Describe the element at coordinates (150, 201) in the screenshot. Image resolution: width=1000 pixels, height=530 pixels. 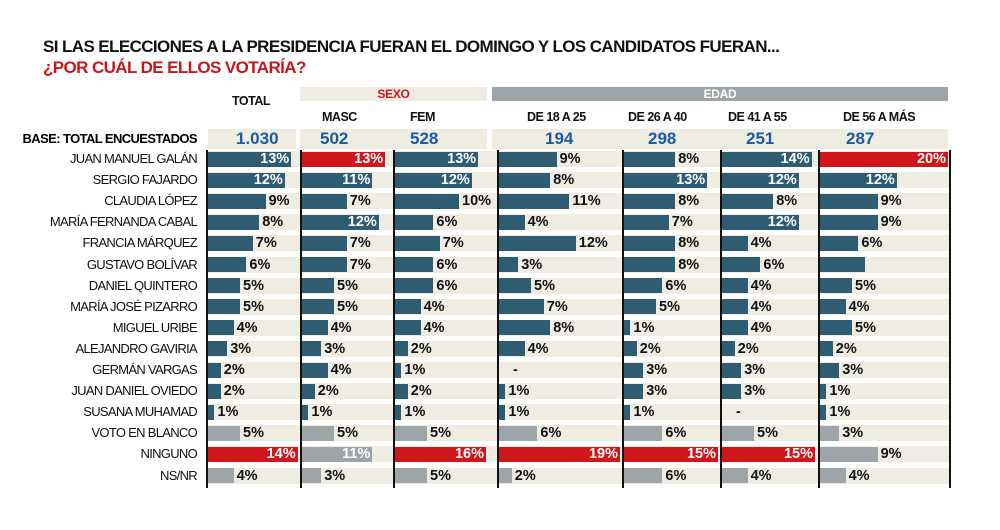
I see `row-label: CLAUDIA LÓPEZ` at that location.